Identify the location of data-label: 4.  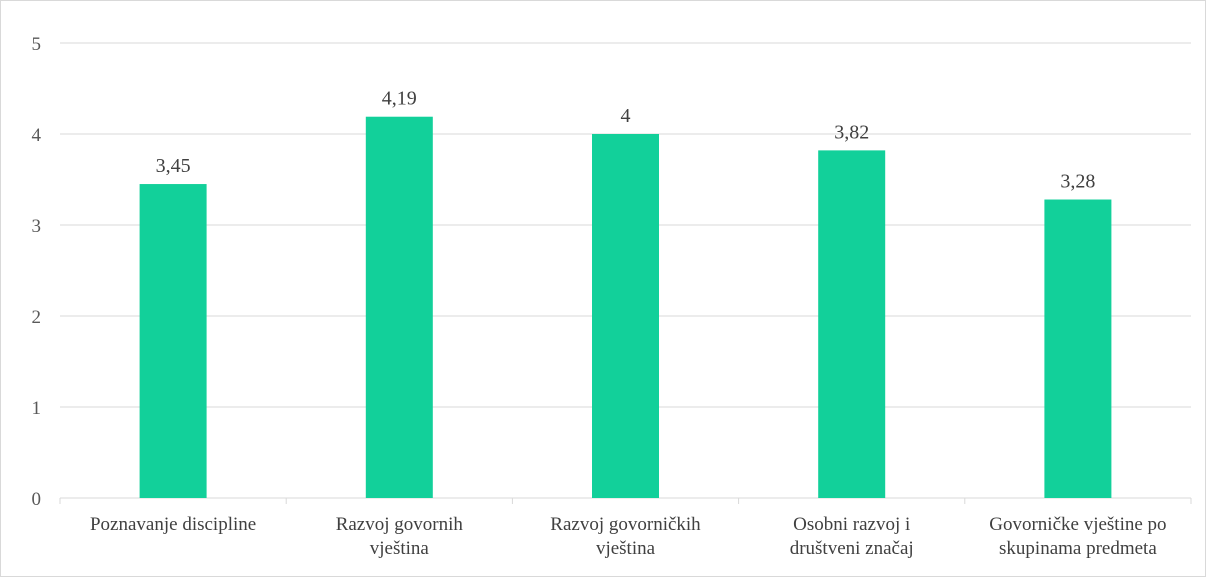
(626, 116).